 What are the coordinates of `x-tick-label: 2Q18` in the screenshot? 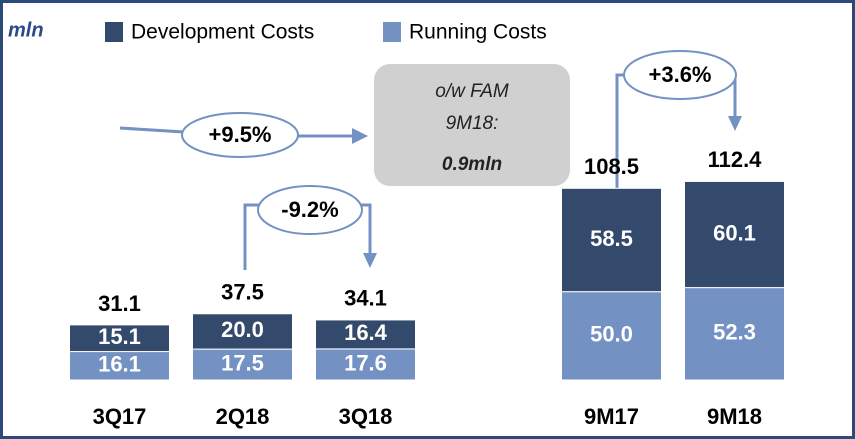 It's located at (243, 416).